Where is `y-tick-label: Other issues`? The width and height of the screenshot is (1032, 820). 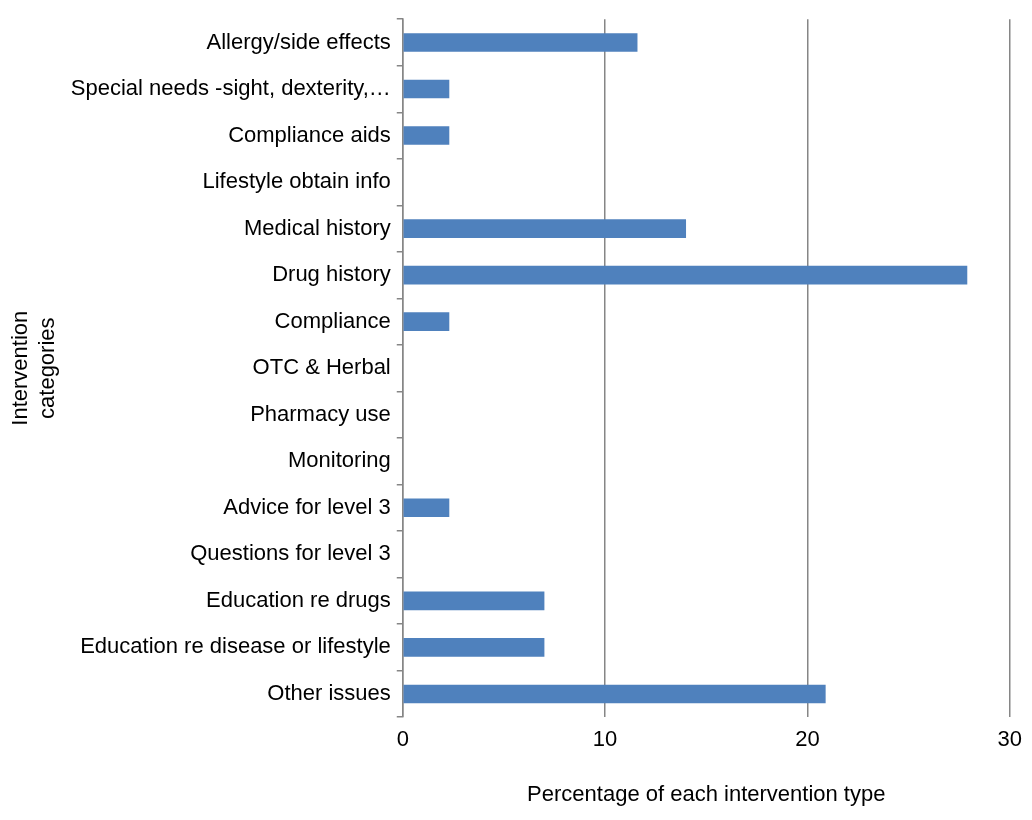 y-tick-label: Other issues is located at coordinates (329, 692).